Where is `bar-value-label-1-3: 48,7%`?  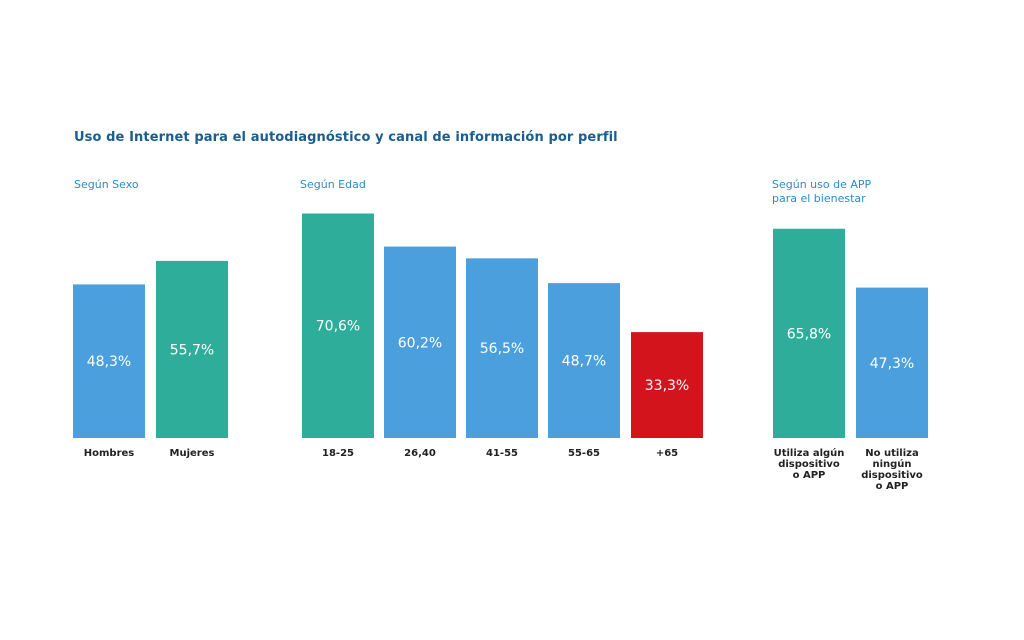 bar-value-label-1-3: 48,7% is located at coordinates (584, 362).